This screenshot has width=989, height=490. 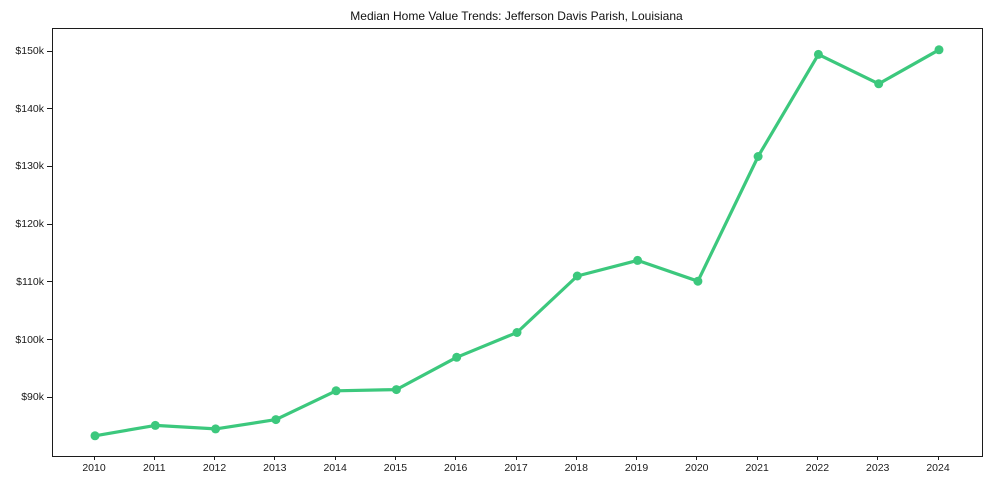 What do you see at coordinates (757, 468) in the screenshot?
I see `x-tick-label-2021: 2021` at bounding box center [757, 468].